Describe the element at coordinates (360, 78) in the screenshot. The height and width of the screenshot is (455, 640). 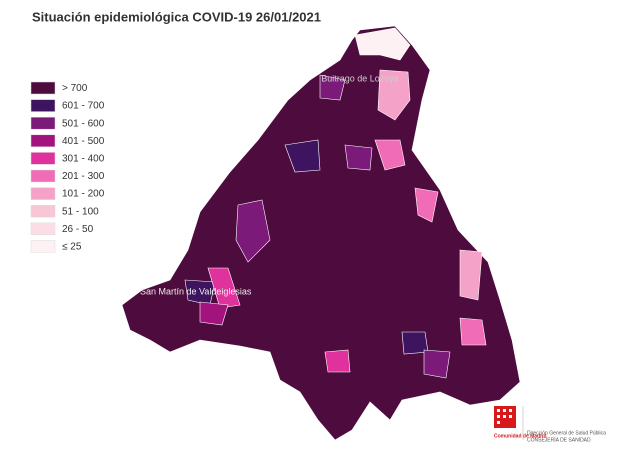
I see `place-label: Buitrago de Lozoya` at that location.